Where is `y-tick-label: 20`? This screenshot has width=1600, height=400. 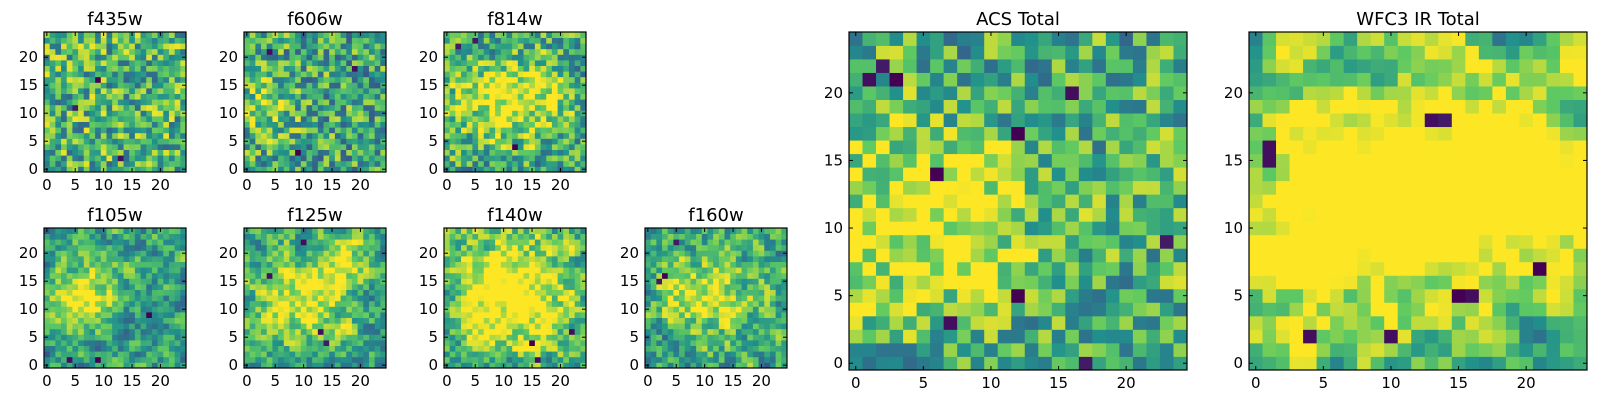 y-tick-label: 20 is located at coordinates (28, 57).